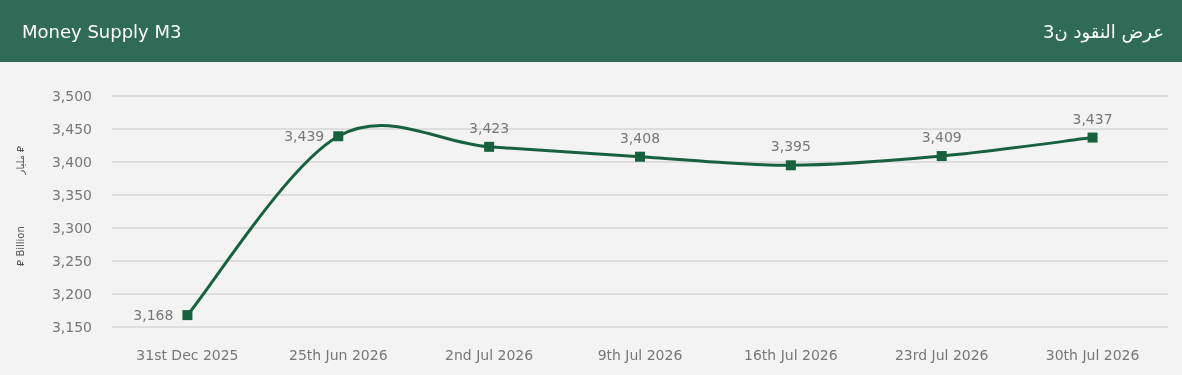 The image size is (1182, 375). What do you see at coordinates (71, 294) in the screenshot?
I see `y-tick-label: 3,200` at bounding box center [71, 294].